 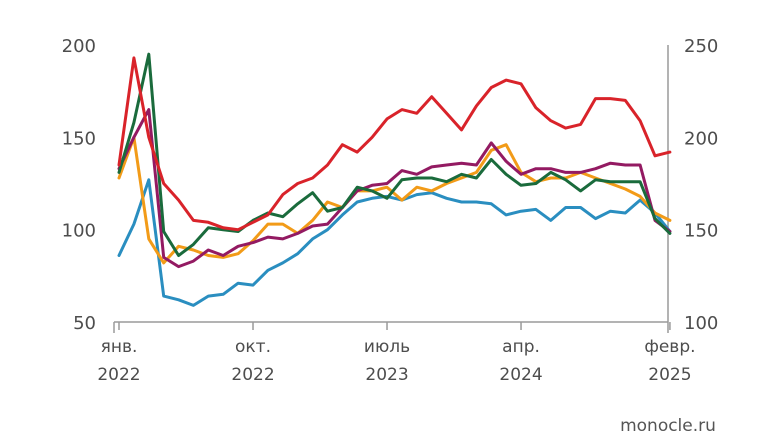 I want to click on y-left-tick-label: 50, so click(x=84, y=323).